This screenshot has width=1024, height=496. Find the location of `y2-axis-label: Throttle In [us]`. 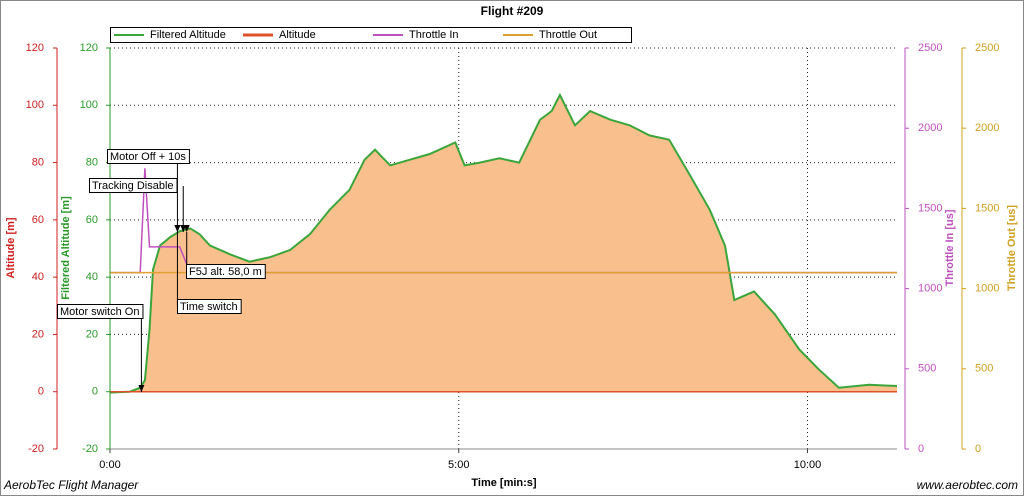

y2-axis-label: Throttle In [us] is located at coordinates (950, 247).